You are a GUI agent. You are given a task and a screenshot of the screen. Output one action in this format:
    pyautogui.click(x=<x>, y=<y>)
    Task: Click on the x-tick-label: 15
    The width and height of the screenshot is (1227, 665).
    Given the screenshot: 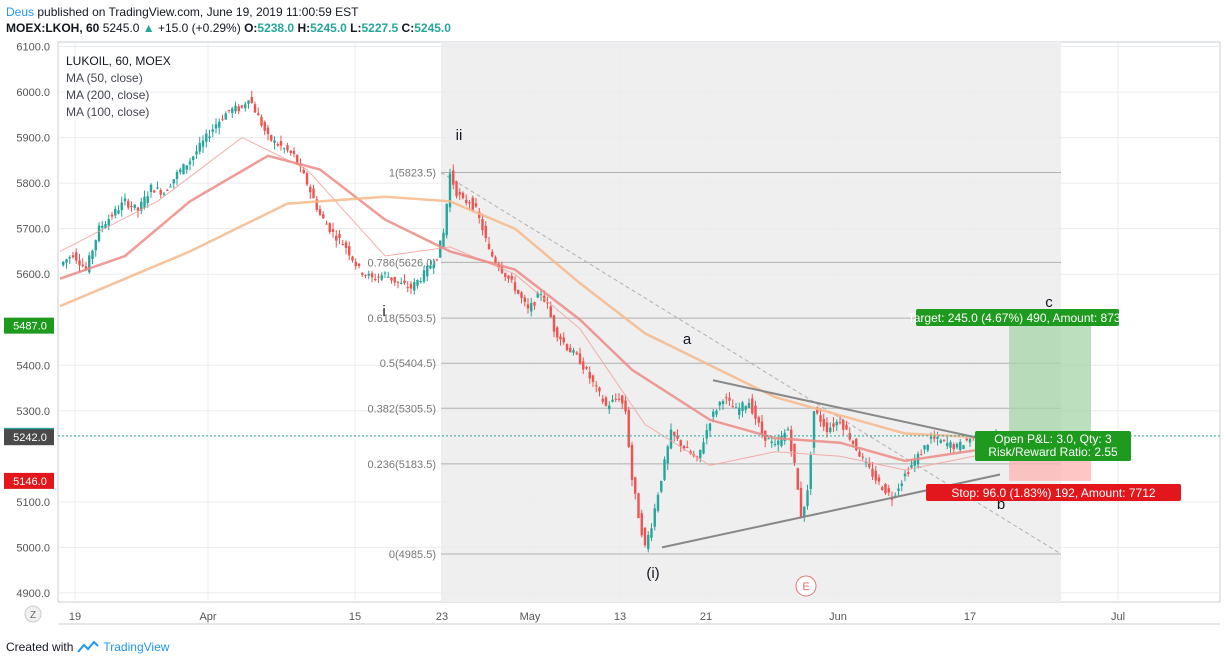 What is the action you would take?
    pyautogui.click(x=355, y=617)
    